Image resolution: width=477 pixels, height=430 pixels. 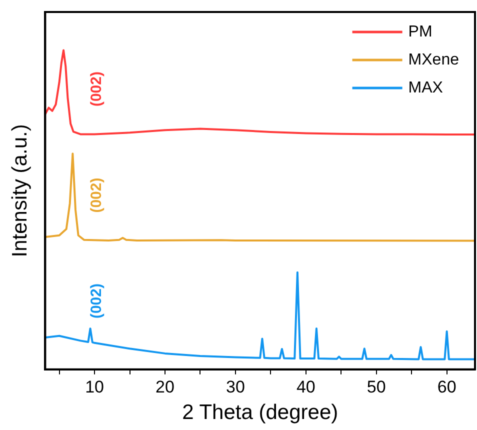 What do you see at coordinates (446, 386) in the screenshot?
I see `x-tick-label: 60` at bounding box center [446, 386].